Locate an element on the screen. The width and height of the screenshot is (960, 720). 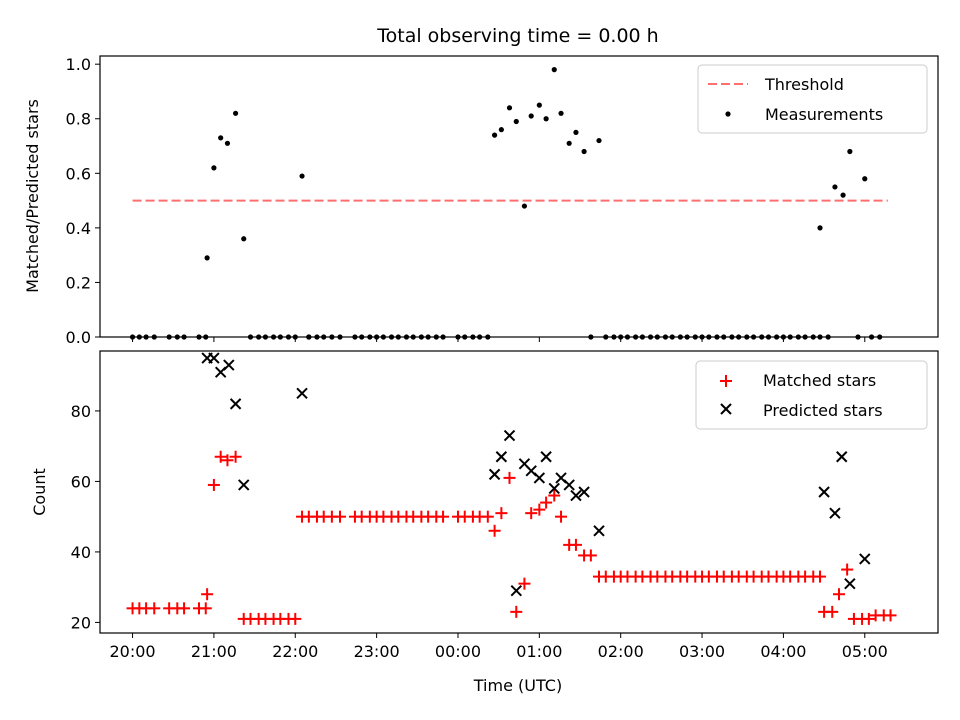
bottom-y-tick-label: 40 is located at coordinates (81, 552).